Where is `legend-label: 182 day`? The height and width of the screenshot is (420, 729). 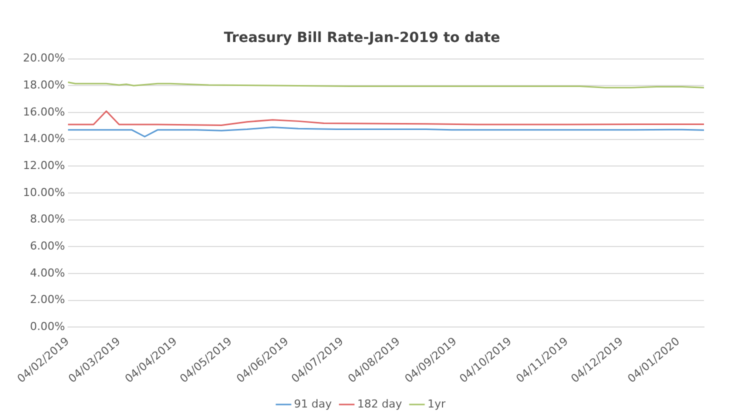
legend-label: 182 day is located at coordinates (379, 403).